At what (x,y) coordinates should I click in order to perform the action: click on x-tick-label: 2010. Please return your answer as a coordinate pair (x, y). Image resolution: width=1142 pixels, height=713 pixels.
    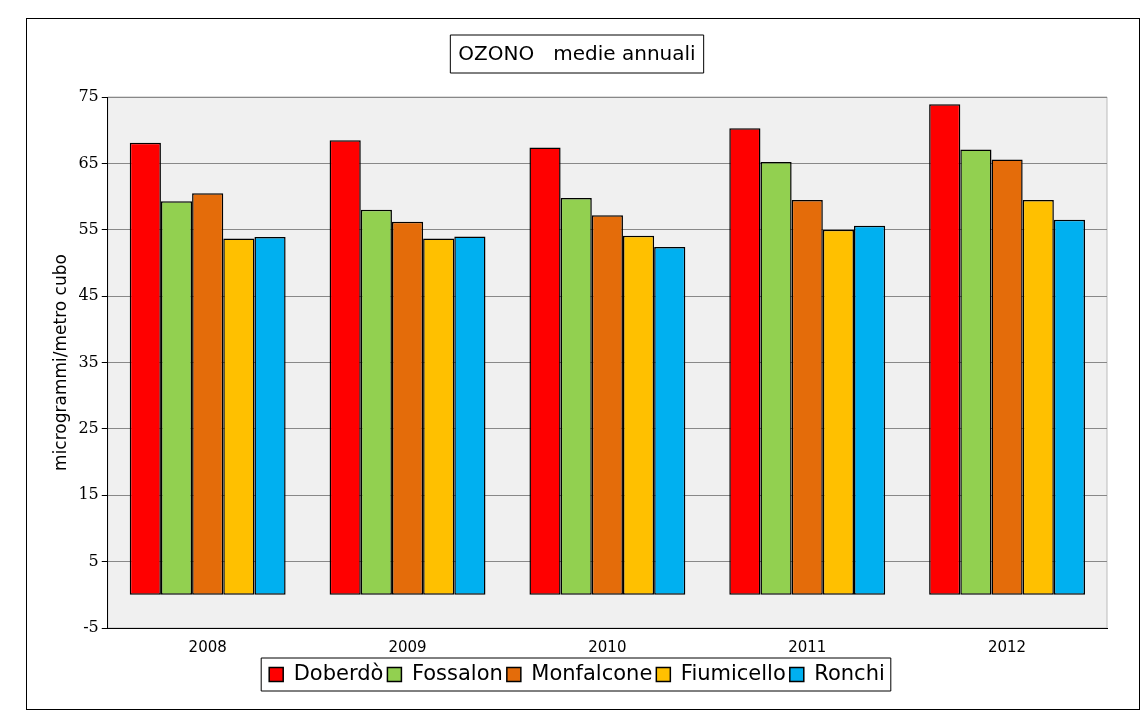
    Looking at the image, I should click on (607, 646).